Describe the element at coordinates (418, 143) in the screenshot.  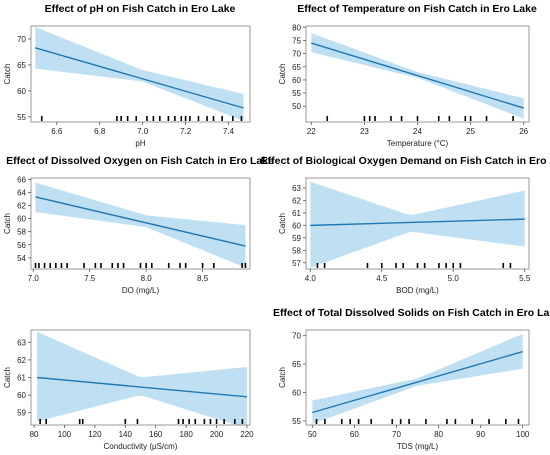
I see `x-axis-label: Temperature (°C)` at that location.